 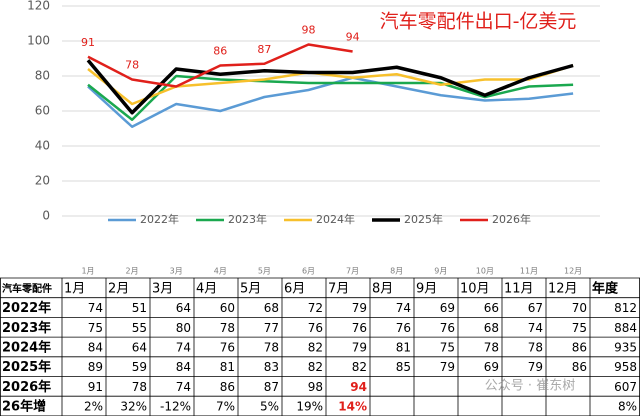 What do you see at coordinates (227, 367) in the screenshot?
I see `table-cell: 81` at bounding box center [227, 367].